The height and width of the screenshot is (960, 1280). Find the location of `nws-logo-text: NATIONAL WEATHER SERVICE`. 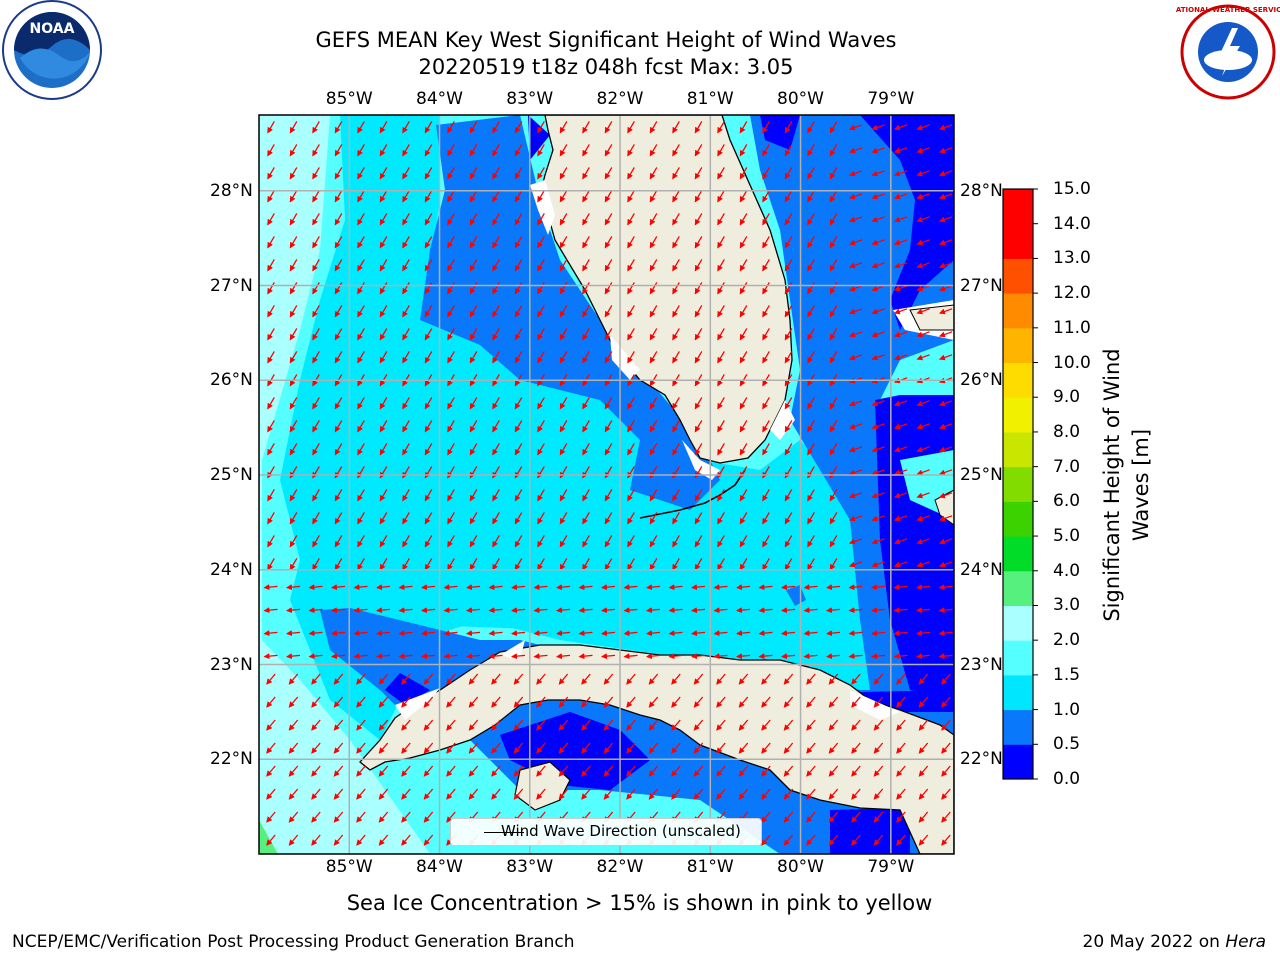

nws-logo-text: NATIONAL WEATHER SERVICE is located at coordinates (1228, 10).